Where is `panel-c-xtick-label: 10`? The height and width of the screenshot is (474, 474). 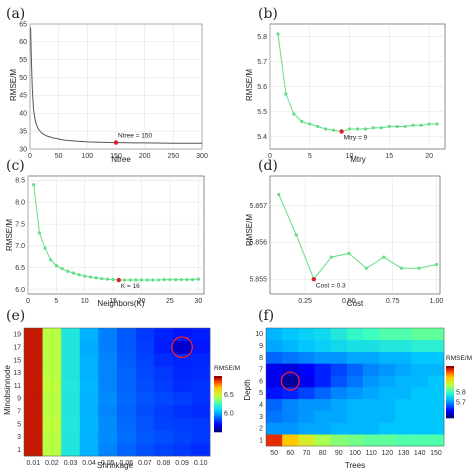 panel-c-xtick-label: 10 is located at coordinates (85, 301).